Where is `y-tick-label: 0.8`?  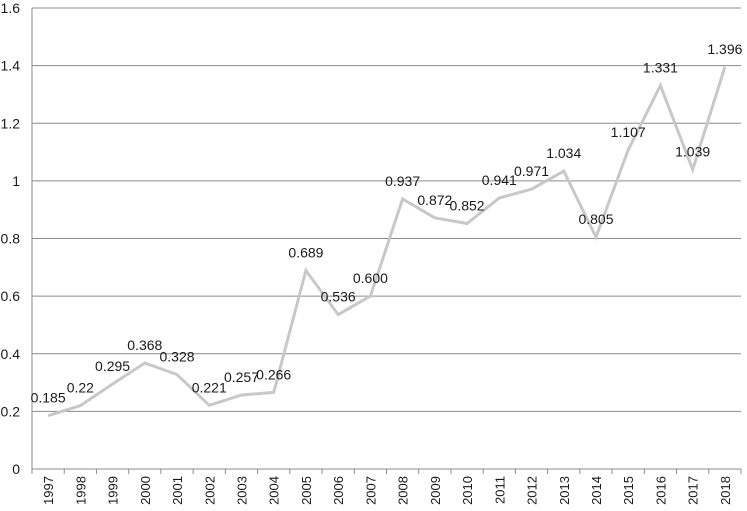
y-tick-label: 0.8 is located at coordinates (11, 239).